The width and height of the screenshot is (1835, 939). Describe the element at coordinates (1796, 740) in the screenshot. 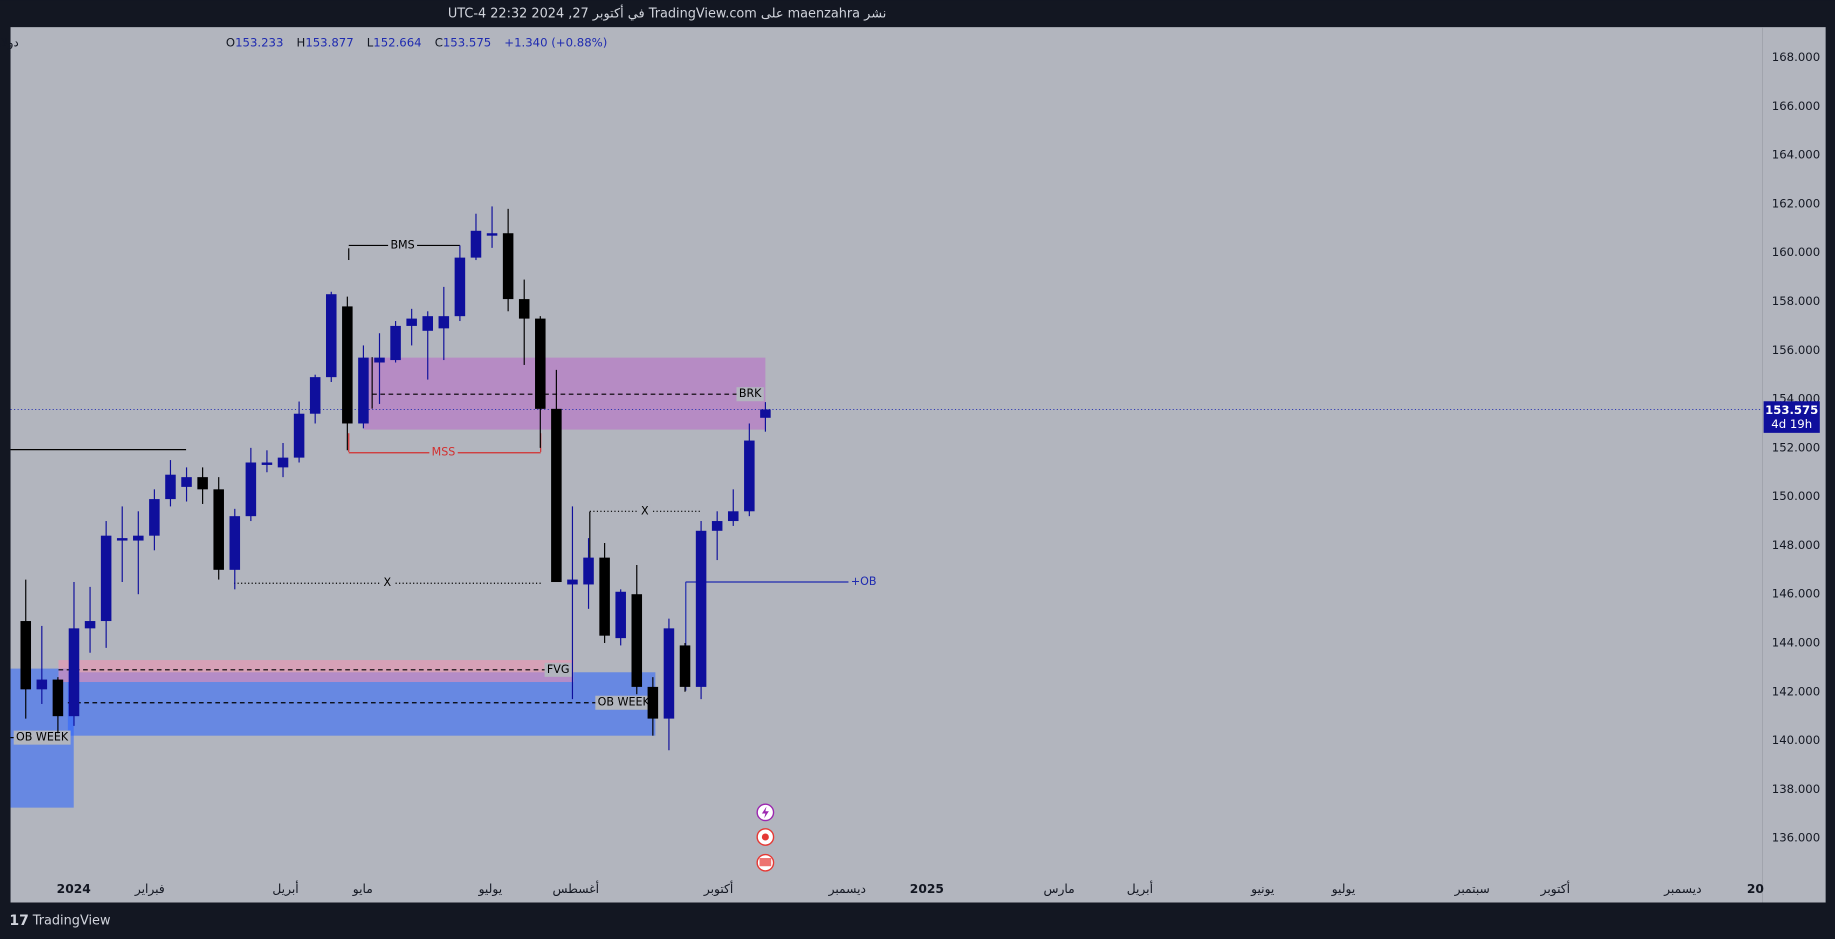

I see `y-tick-label: 140.000` at that location.